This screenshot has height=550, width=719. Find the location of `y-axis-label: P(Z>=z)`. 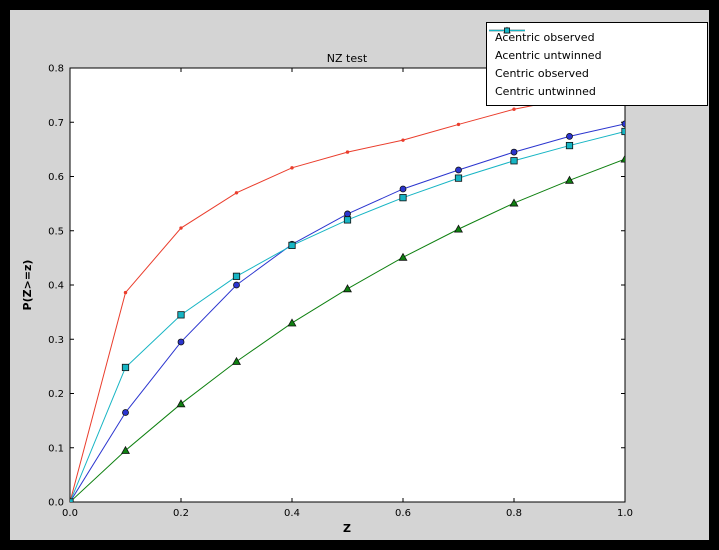

y-axis-label: P(Z>=z) is located at coordinates (27, 285).